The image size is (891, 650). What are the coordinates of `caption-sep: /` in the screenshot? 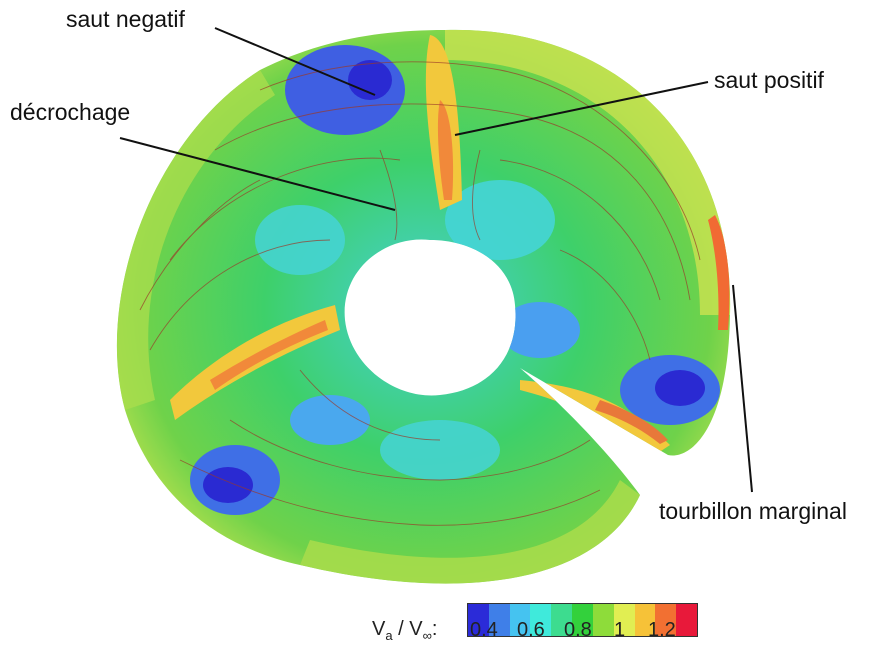 It's located at (401, 629).